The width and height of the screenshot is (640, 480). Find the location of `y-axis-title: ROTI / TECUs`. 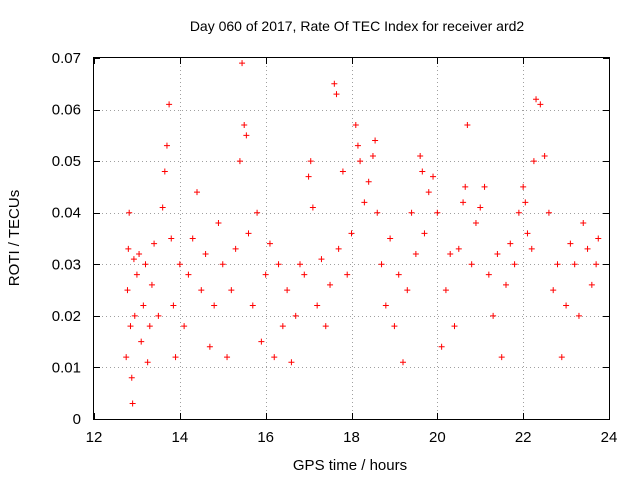

y-axis-title: ROTI / TECUs is located at coordinates (14, 238).